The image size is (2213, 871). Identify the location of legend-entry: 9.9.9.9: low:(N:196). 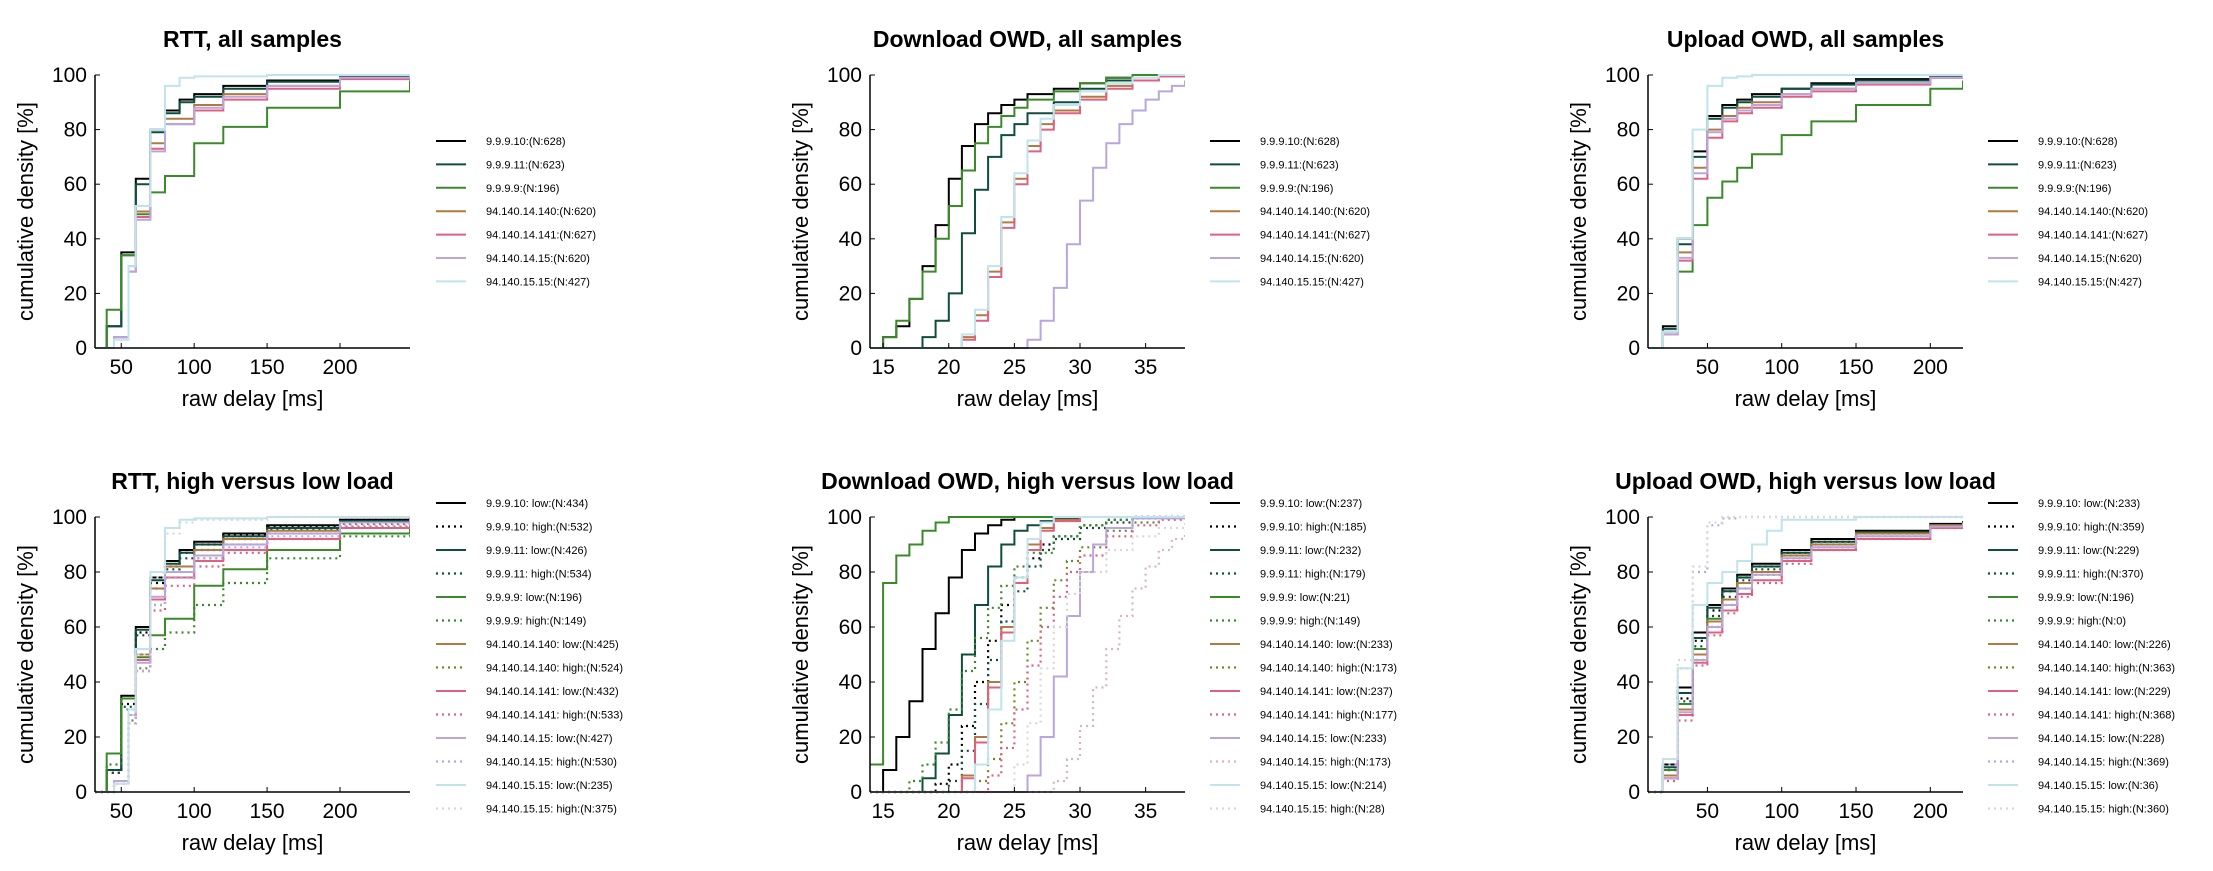
(534, 598).